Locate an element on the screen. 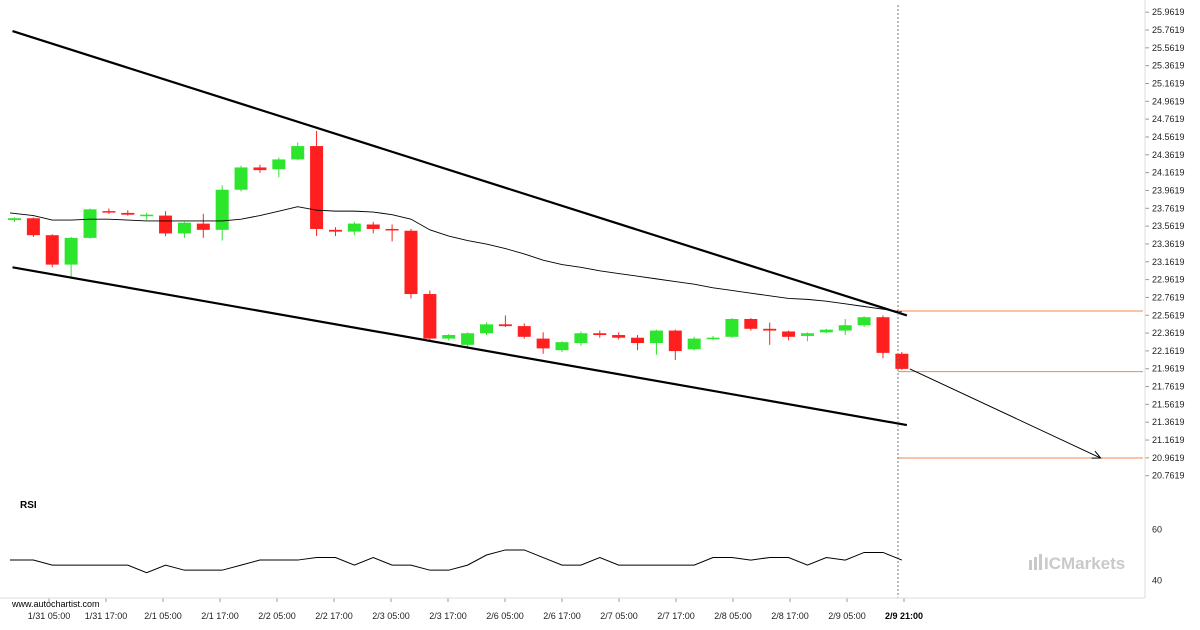 The width and height of the screenshot is (1200, 630). y-tick-label: 20.9619 is located at coordinates (1168, 458).